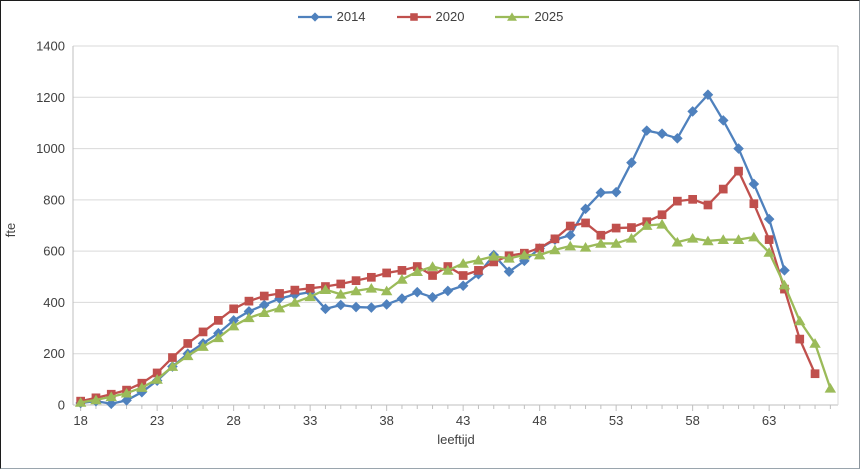 This screenshot has width=860, height=469. Describe the element at coordinates (50, 148) in the screenshot. I see `y-tick-label: 1000` at that location.